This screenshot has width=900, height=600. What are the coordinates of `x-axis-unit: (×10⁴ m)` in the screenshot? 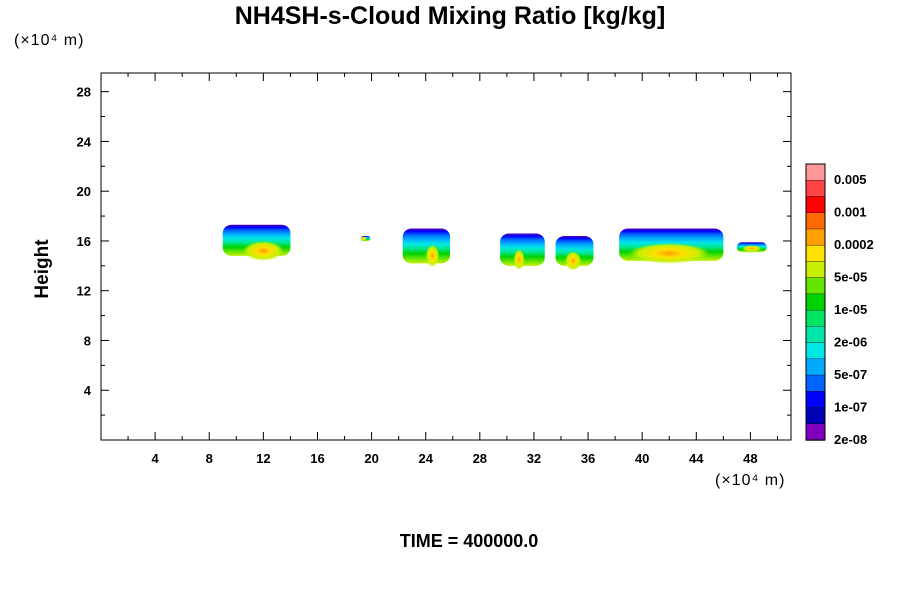 It's located at (750, 480).